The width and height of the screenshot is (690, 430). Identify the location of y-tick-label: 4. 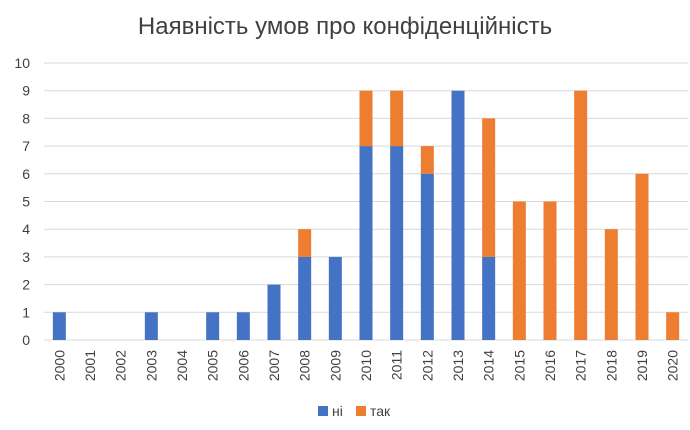
(26, 229).